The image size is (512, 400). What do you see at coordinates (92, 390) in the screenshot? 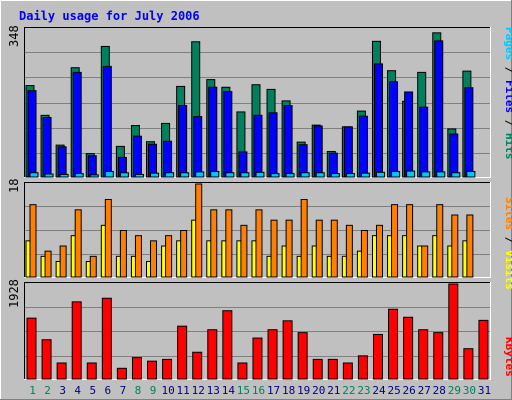
I see `day-label-5: 5` at bounding box center [92, 390].